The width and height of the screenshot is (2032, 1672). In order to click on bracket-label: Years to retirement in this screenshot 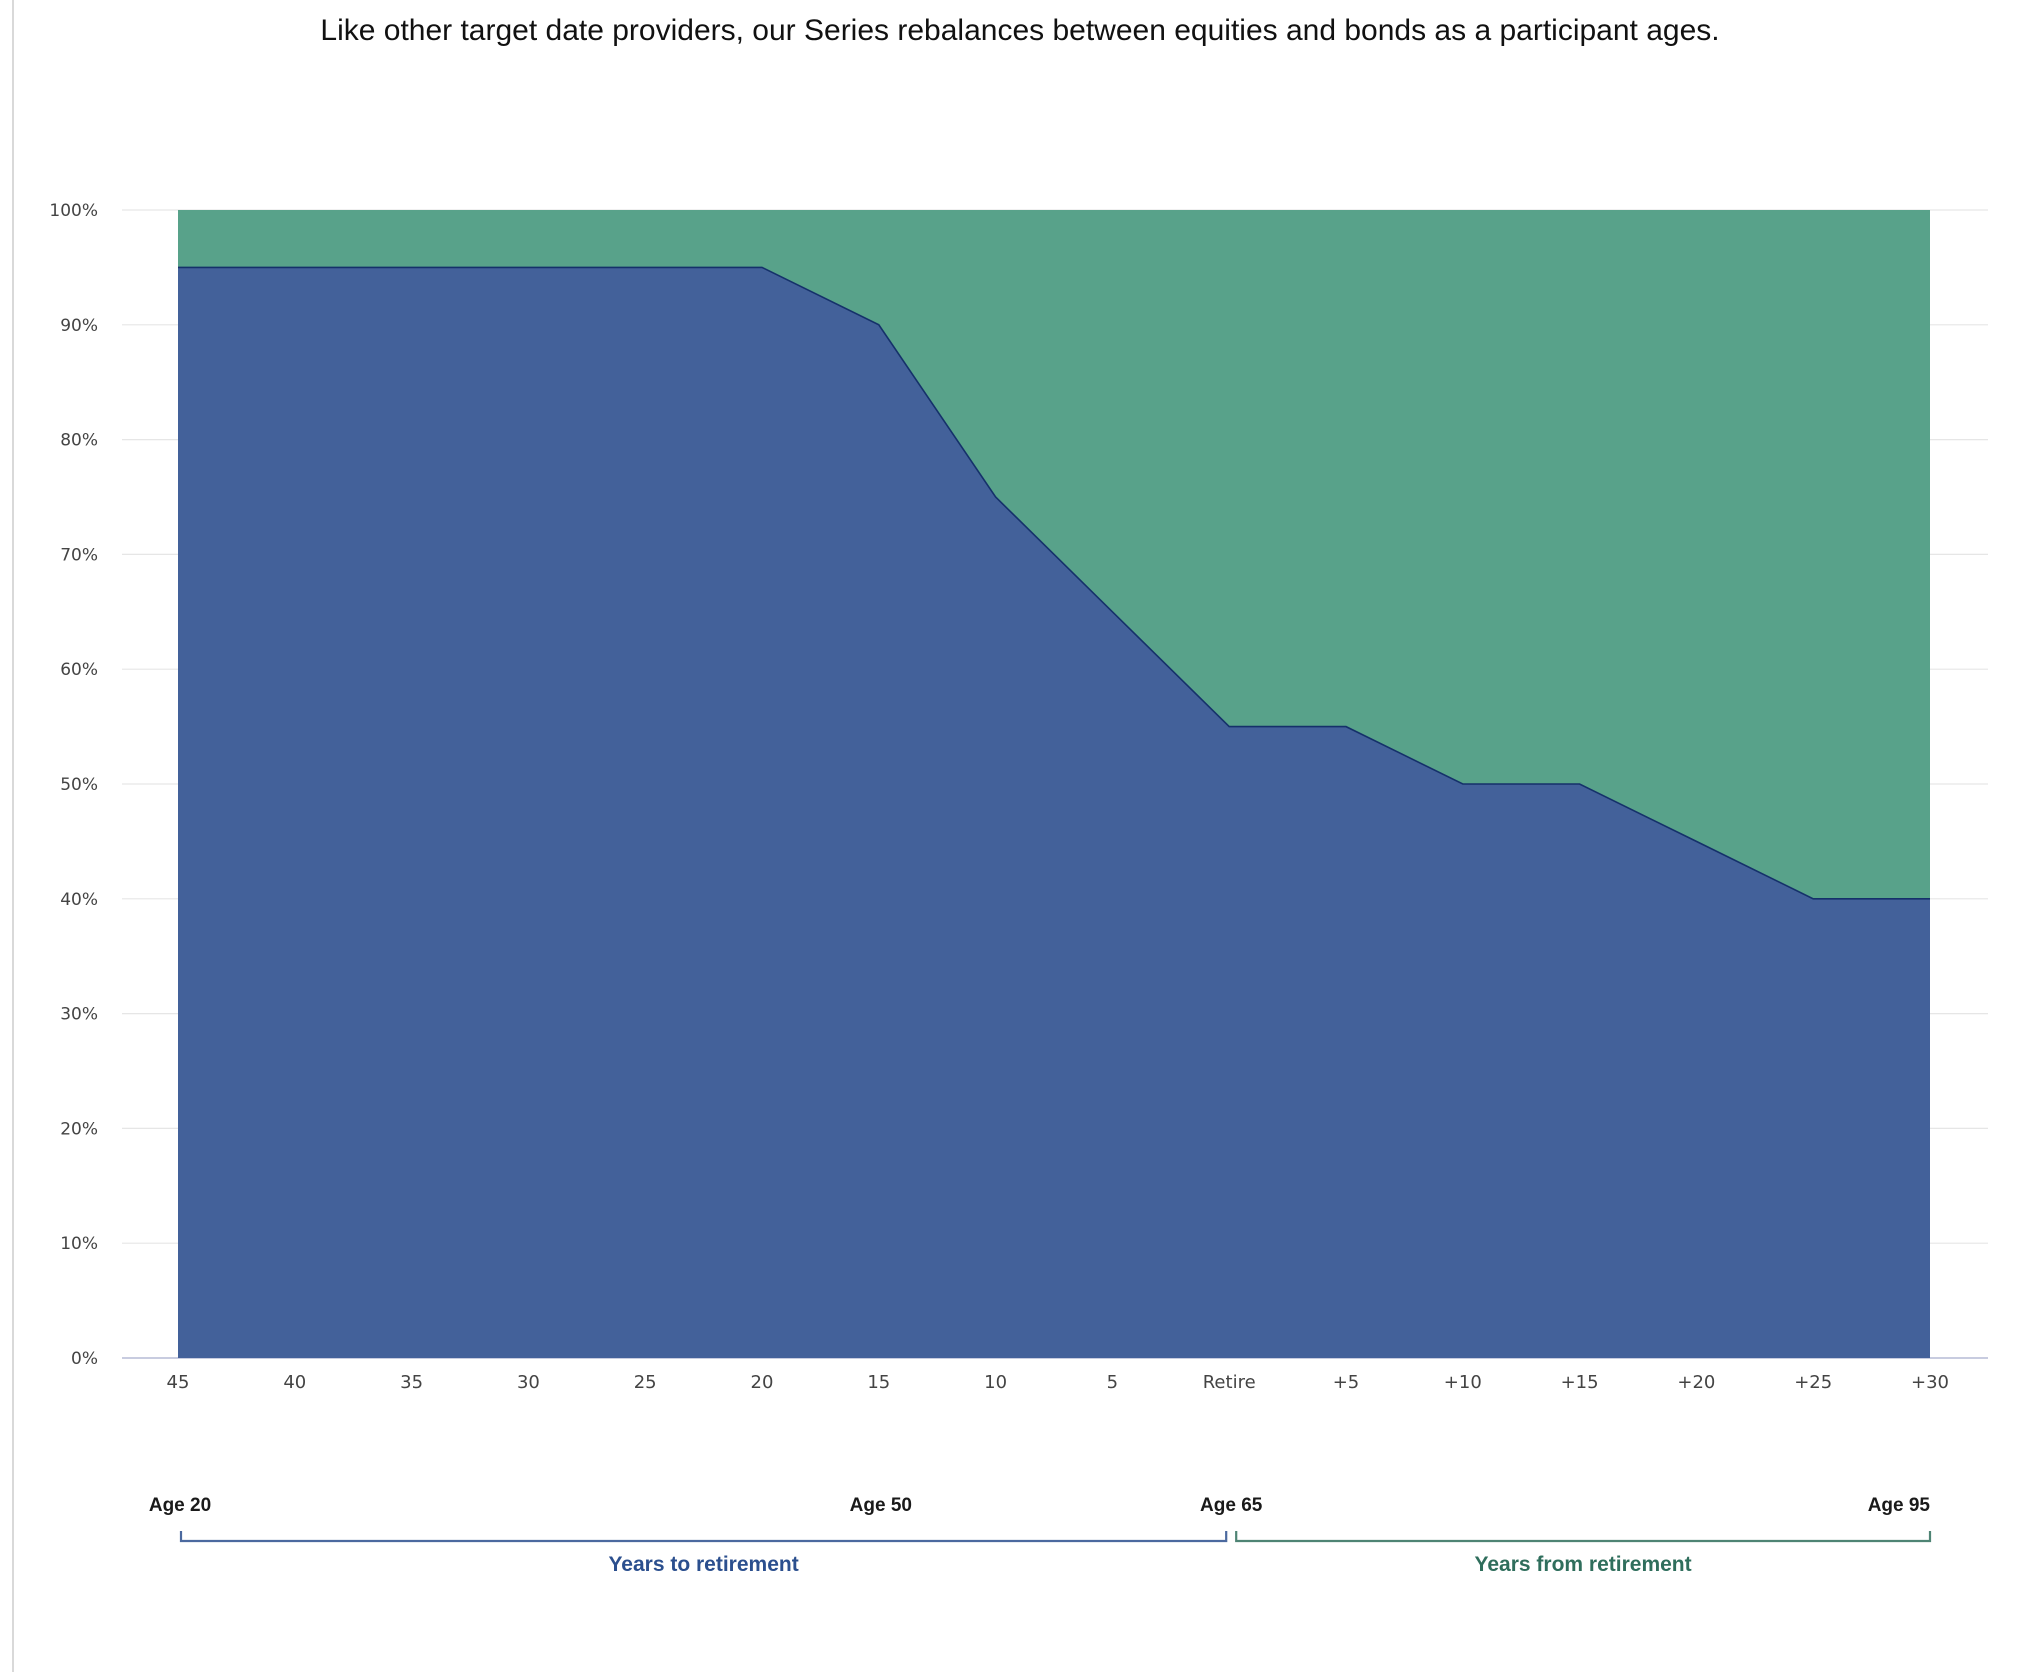, I will do `click(703, 1564)`.